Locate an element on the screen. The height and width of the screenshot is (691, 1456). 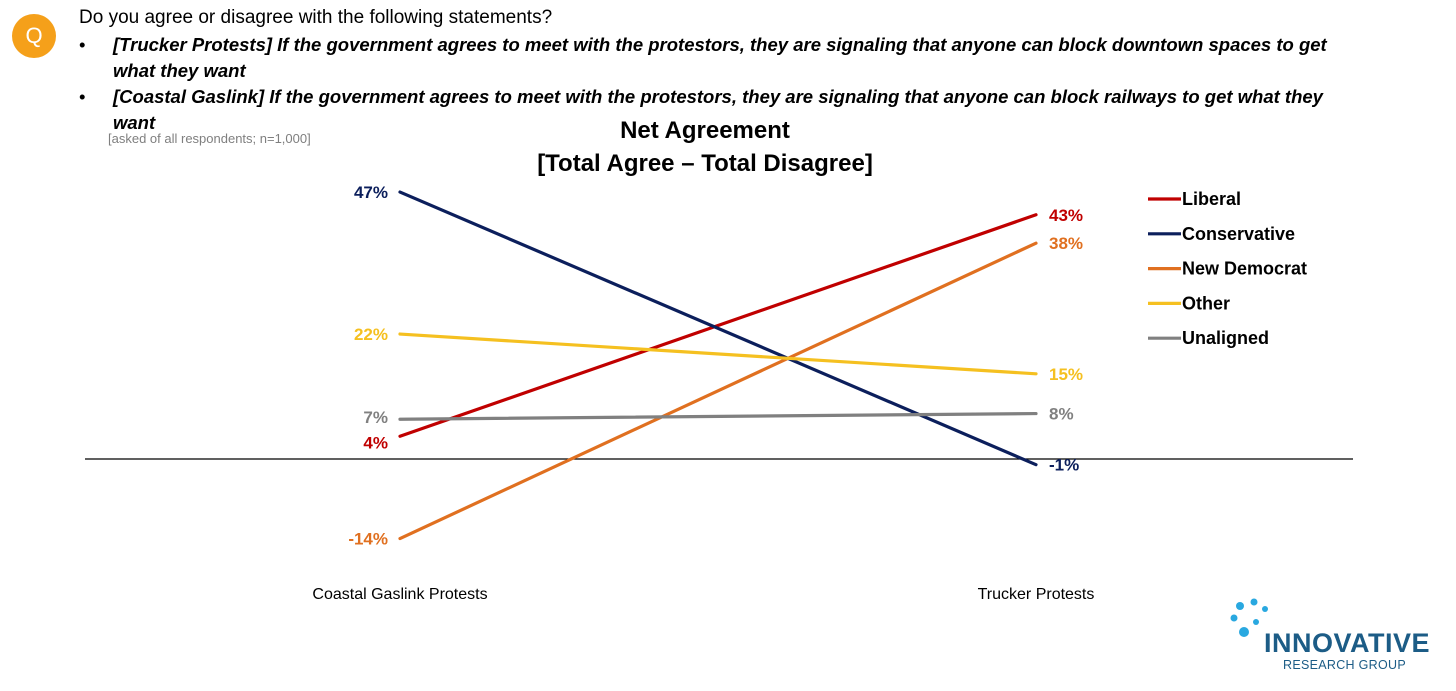
question-badge: Q is located at coordinates (34, 36).